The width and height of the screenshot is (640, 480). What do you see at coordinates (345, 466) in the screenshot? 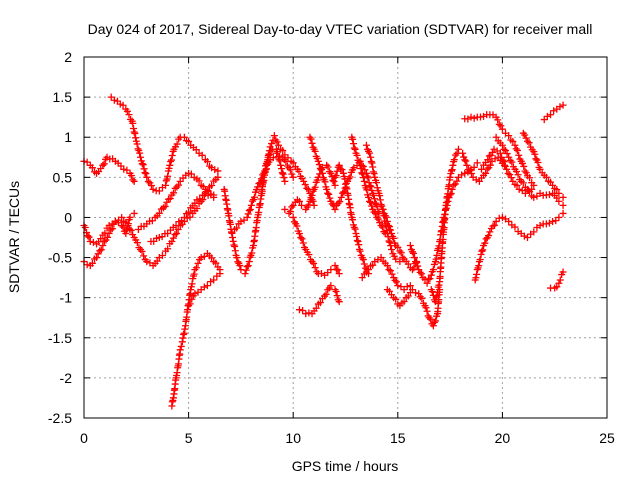
I see `x-axis-title: GPS time / hours` at bounding box center [345, 466].